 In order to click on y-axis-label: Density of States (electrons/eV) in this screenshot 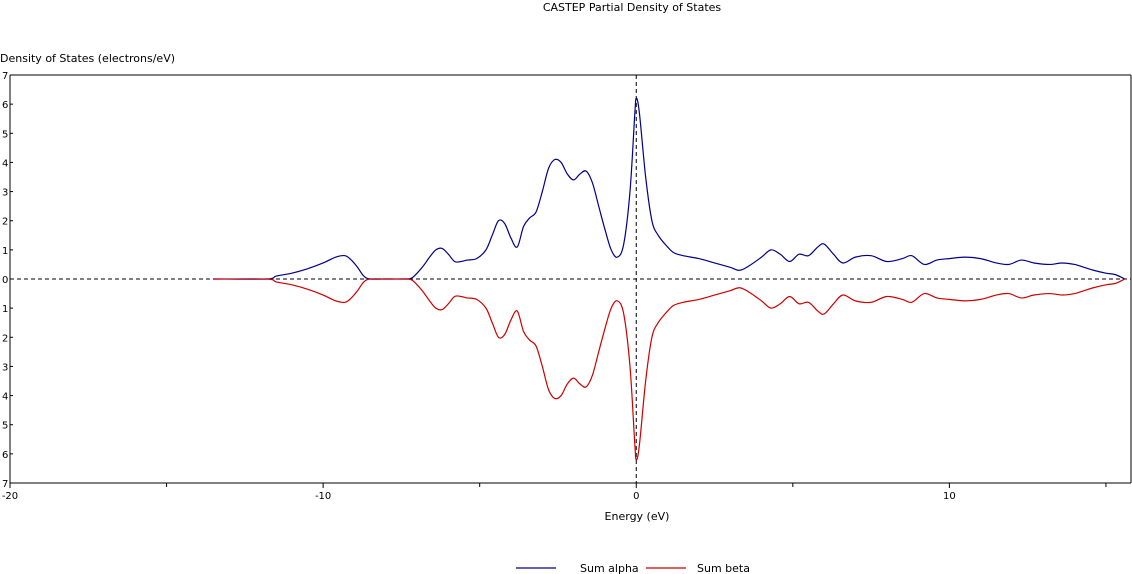, I will do `click(87, 58)`.